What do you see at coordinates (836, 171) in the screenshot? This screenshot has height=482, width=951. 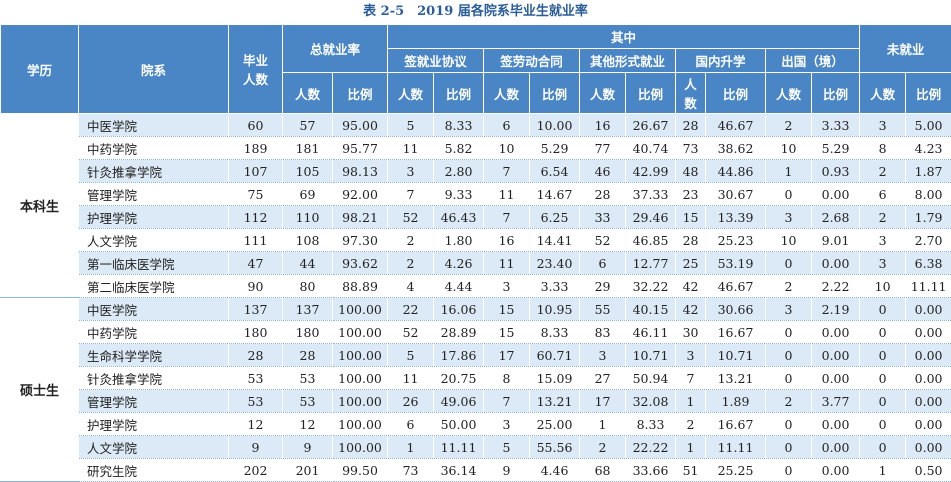 I see `value-cell: 0.93` at bounding box center [836, 171].